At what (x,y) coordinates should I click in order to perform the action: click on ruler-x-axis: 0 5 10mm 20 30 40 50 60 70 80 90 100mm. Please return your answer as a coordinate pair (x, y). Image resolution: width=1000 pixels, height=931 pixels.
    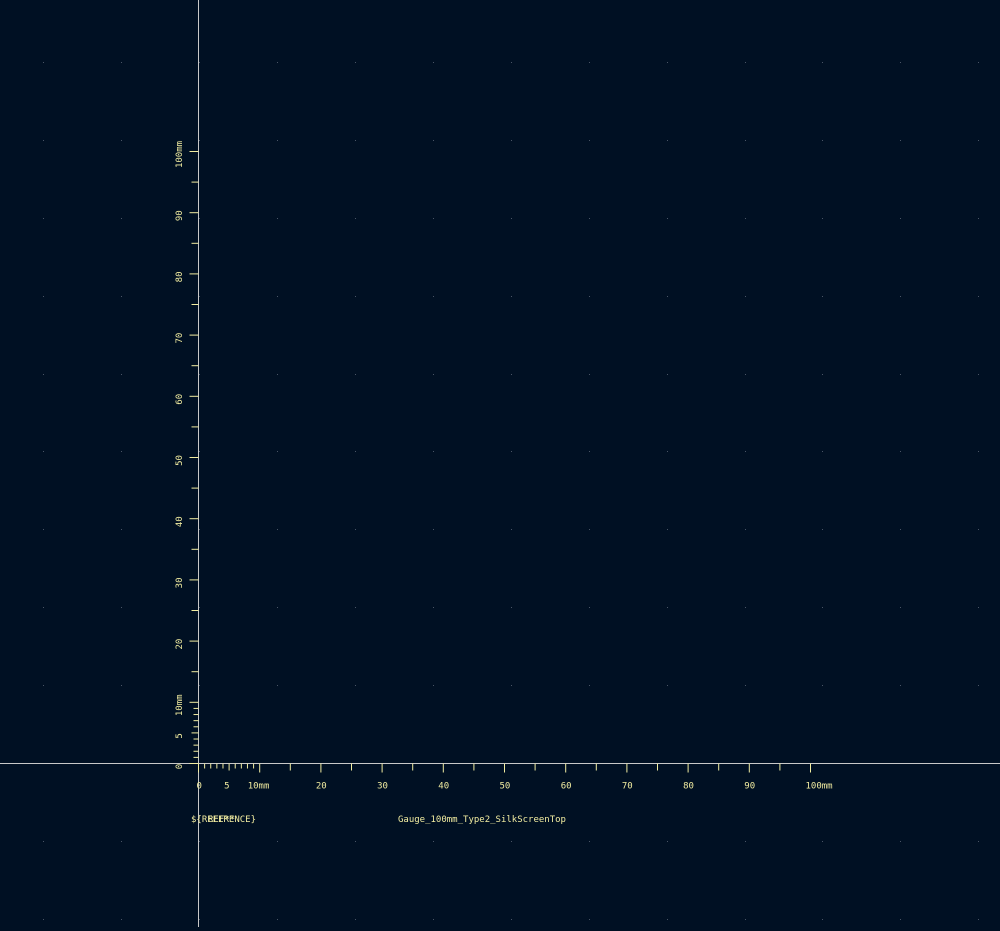
    Looking at the image, I should click on (515, 777).